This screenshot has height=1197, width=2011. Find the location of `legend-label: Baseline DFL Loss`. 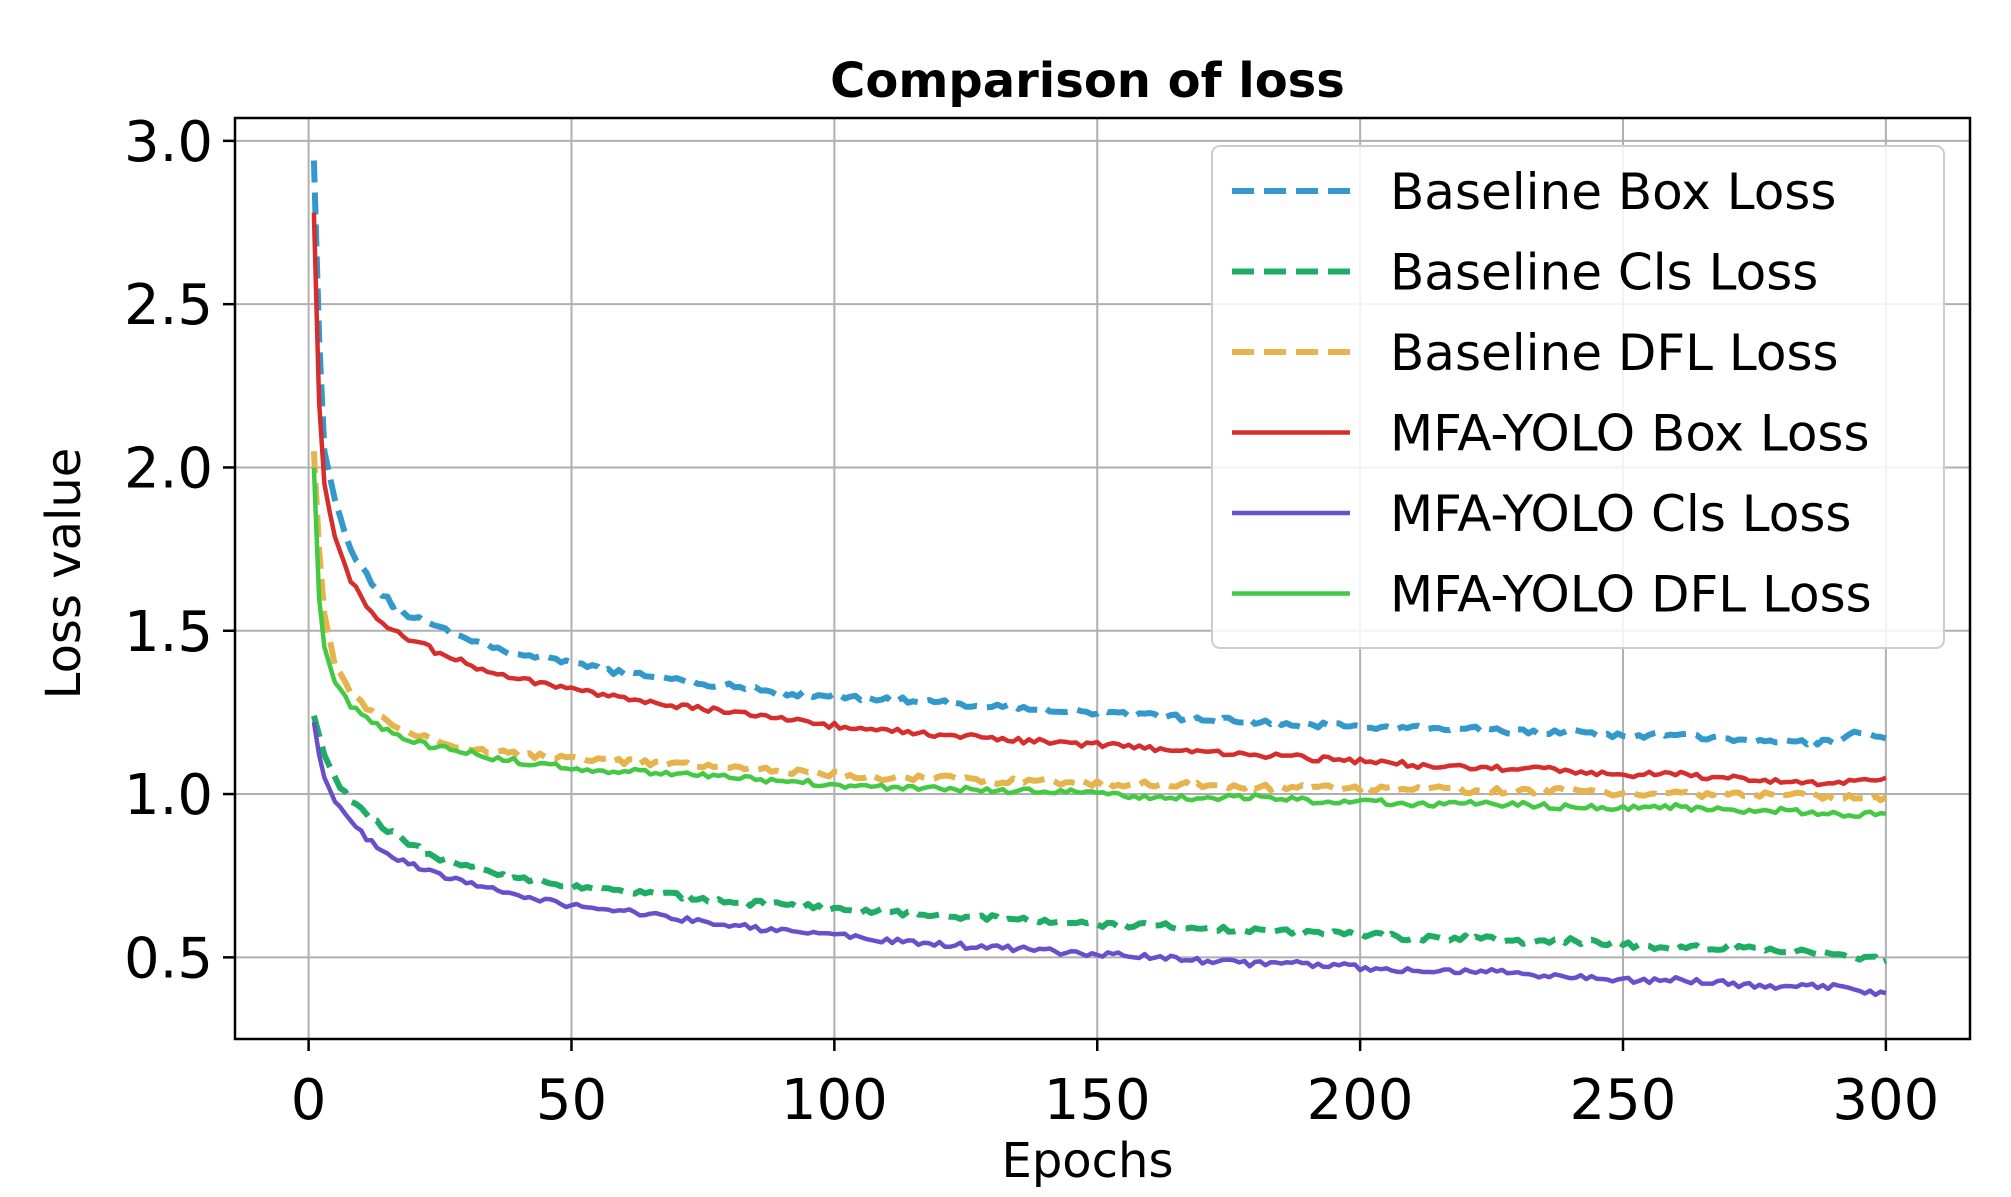

legend-label: Baseline DFL Loss is located at coordinates (1614, 353).